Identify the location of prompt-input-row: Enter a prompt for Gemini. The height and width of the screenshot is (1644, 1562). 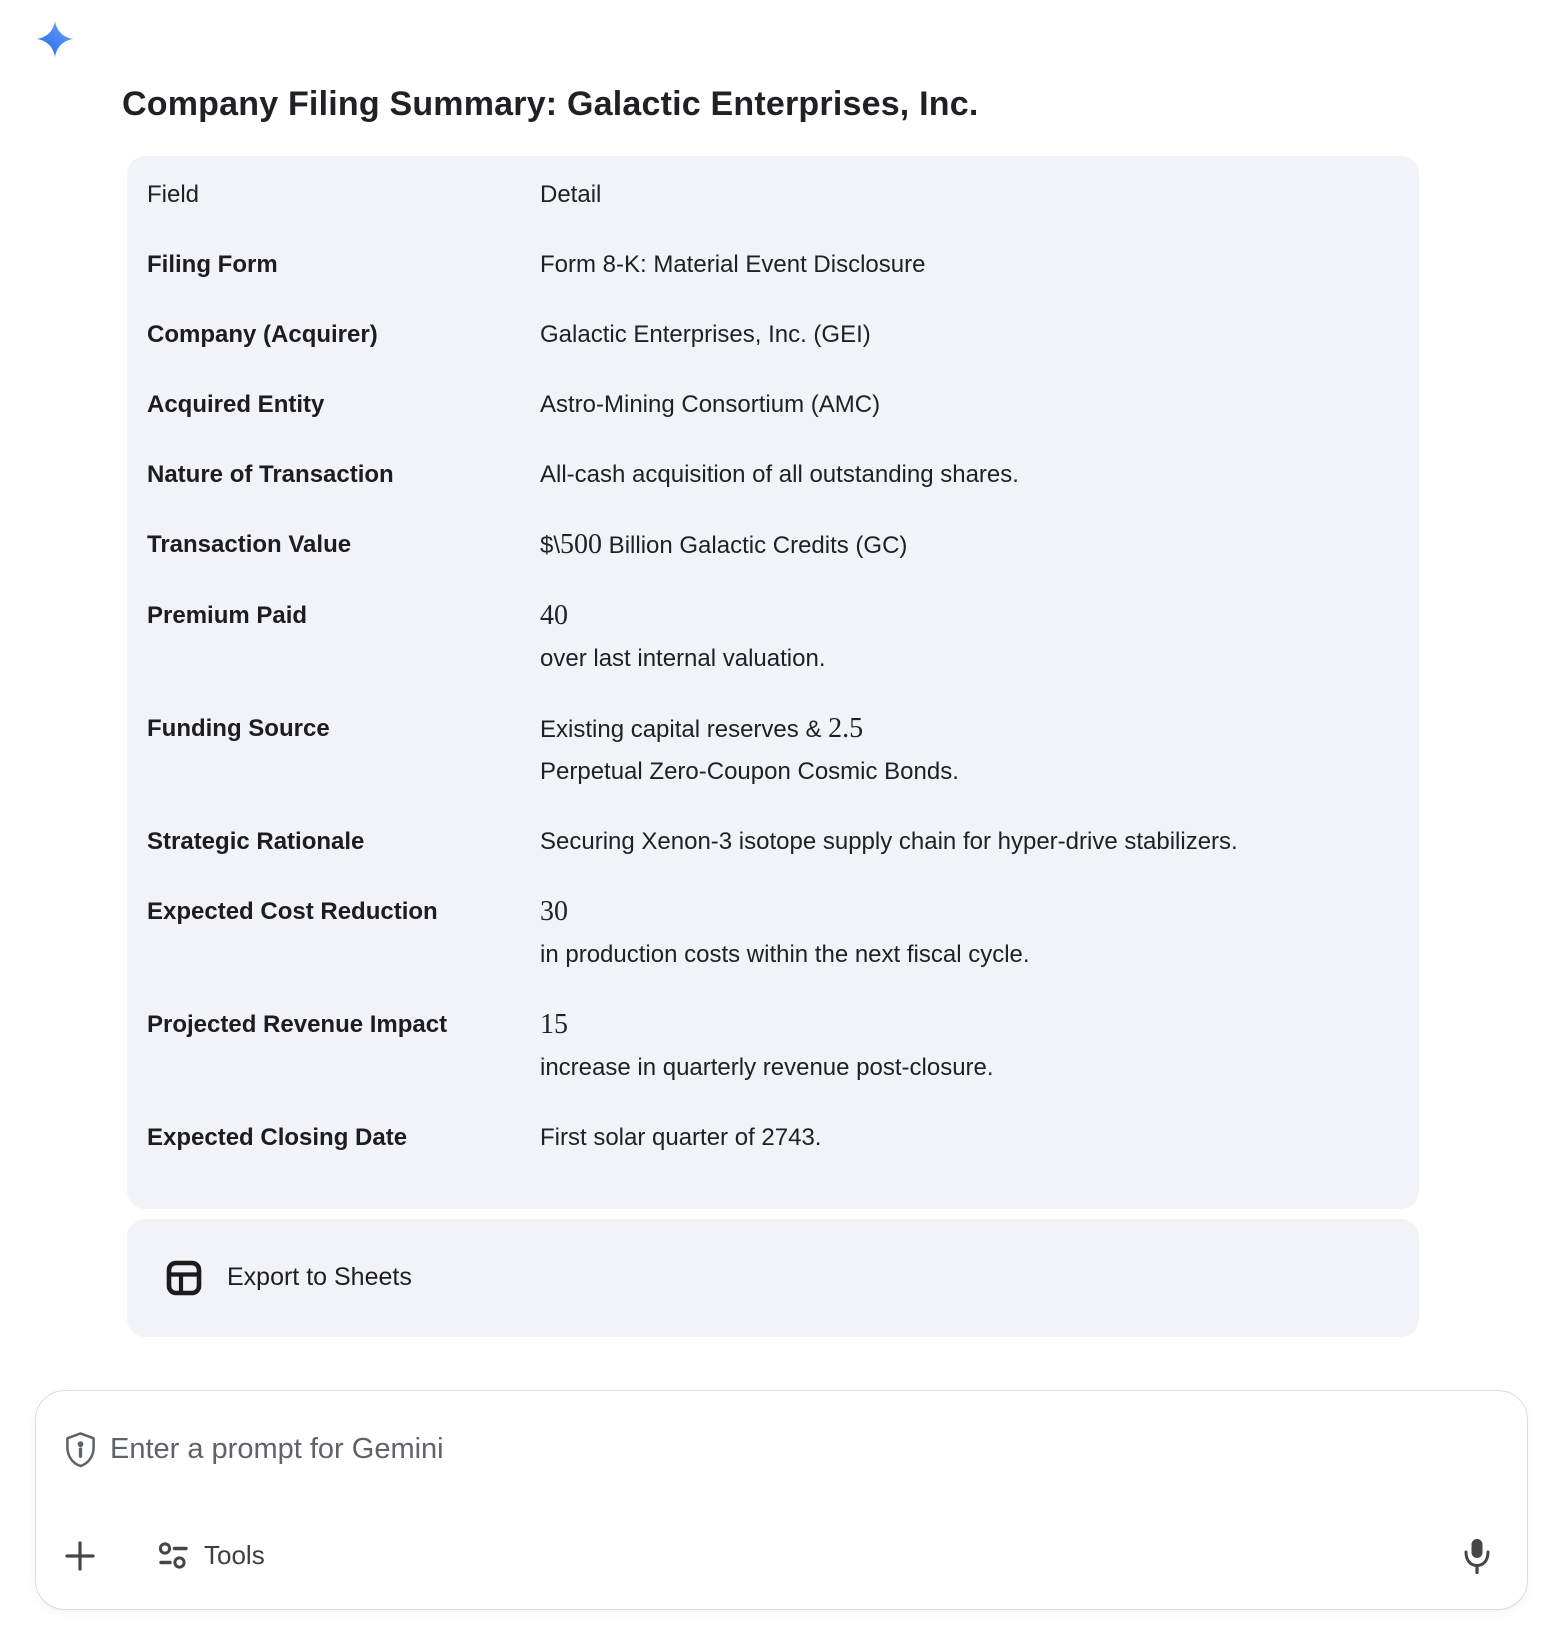
(778, 1449).